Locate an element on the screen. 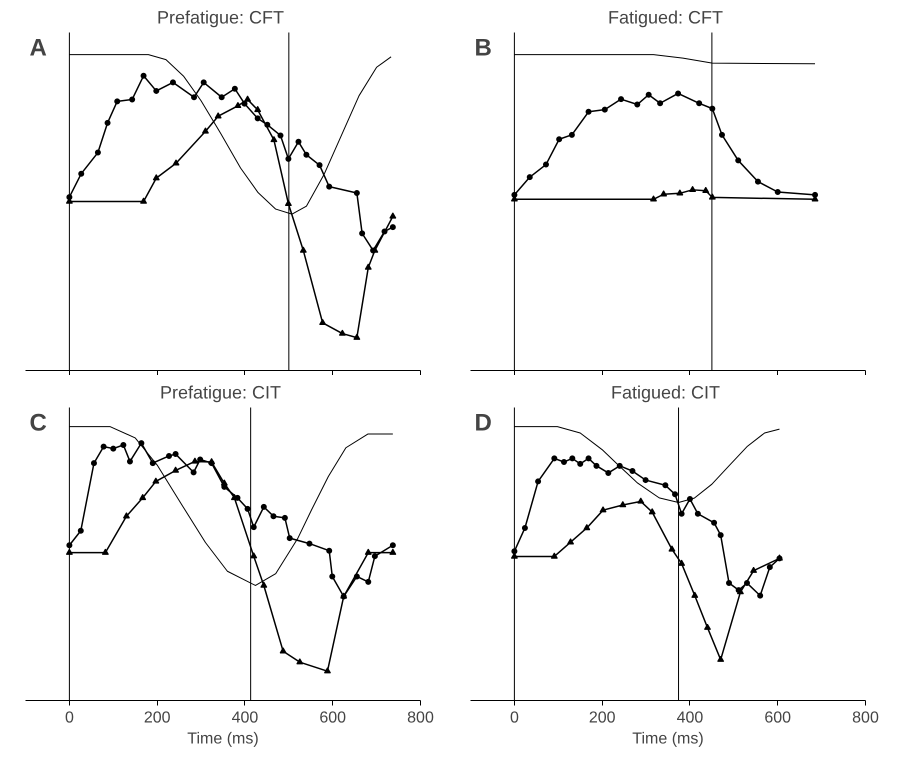 The width and height of the screenshot is (903, 760). chart-title: Prefatigue: CFT is located at coordinates (220, 18).